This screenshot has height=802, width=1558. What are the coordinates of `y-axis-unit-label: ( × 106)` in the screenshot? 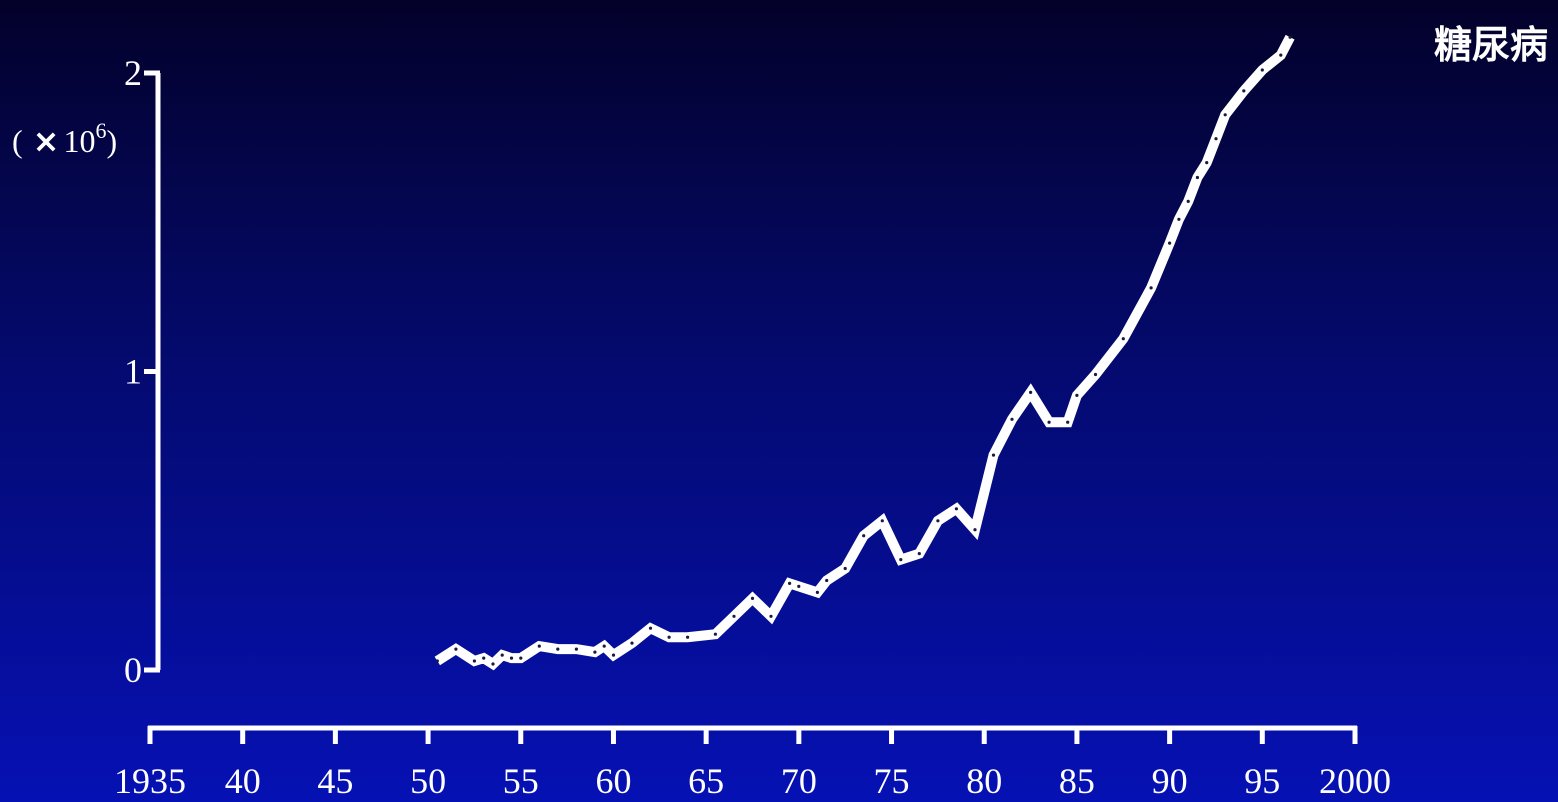 It's located at (64, 139).